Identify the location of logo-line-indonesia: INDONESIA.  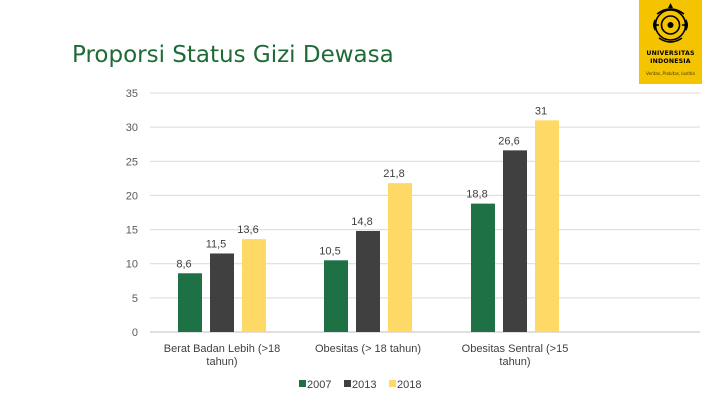
(670, 61).